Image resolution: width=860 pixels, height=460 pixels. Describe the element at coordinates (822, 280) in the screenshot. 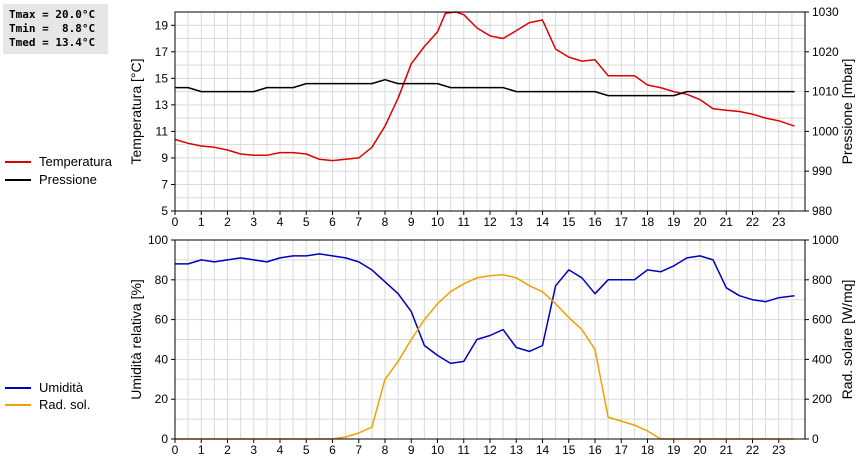

I see `y-right-tick-label: 800` at that location.